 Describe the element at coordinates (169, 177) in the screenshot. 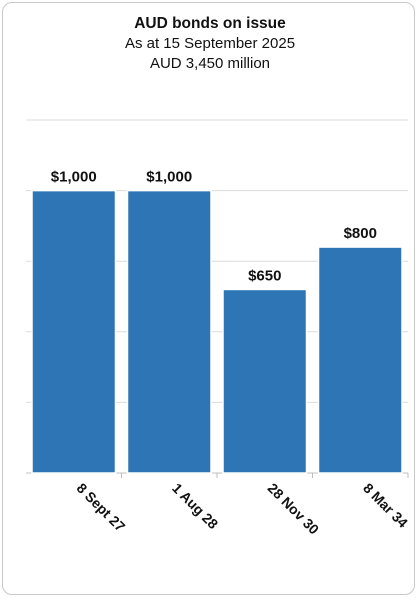

I see `data-label-1: $1,000` at that location.